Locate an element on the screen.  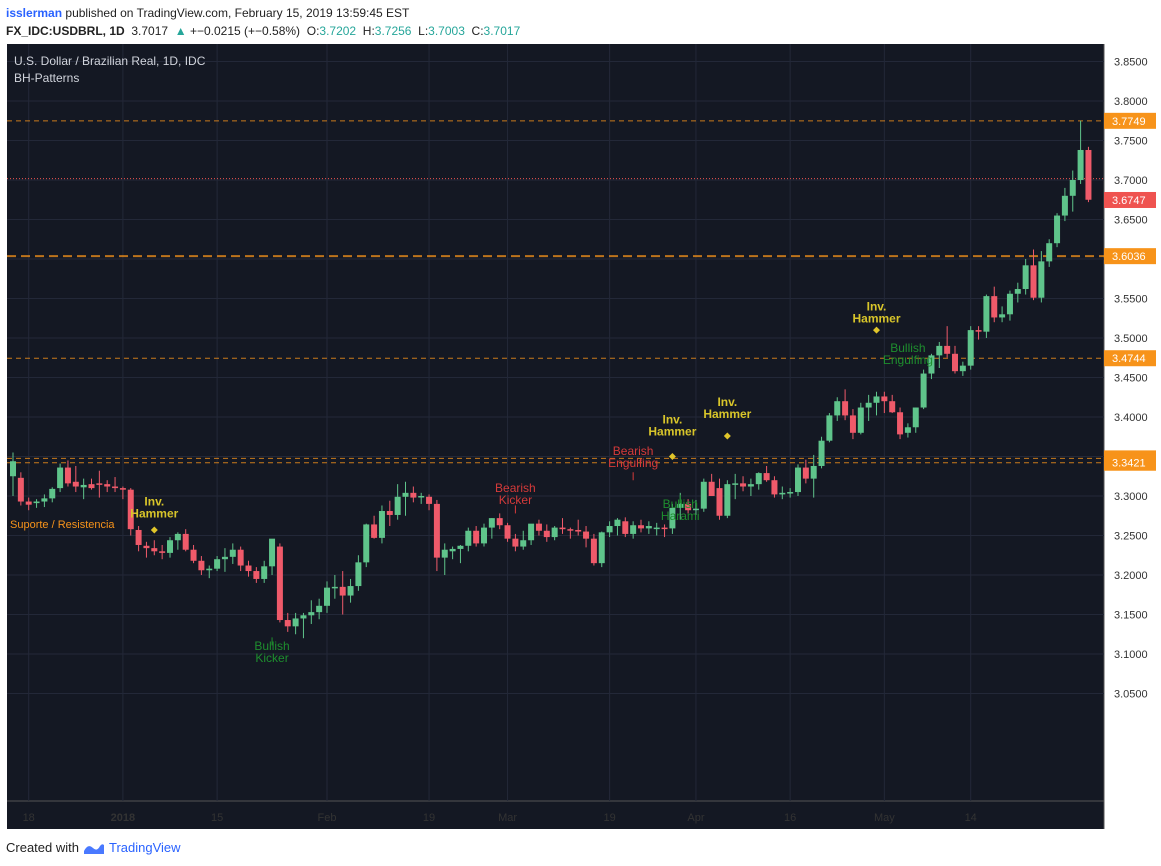
pattern-label: Engulfing is located at coordinates (633, 463).